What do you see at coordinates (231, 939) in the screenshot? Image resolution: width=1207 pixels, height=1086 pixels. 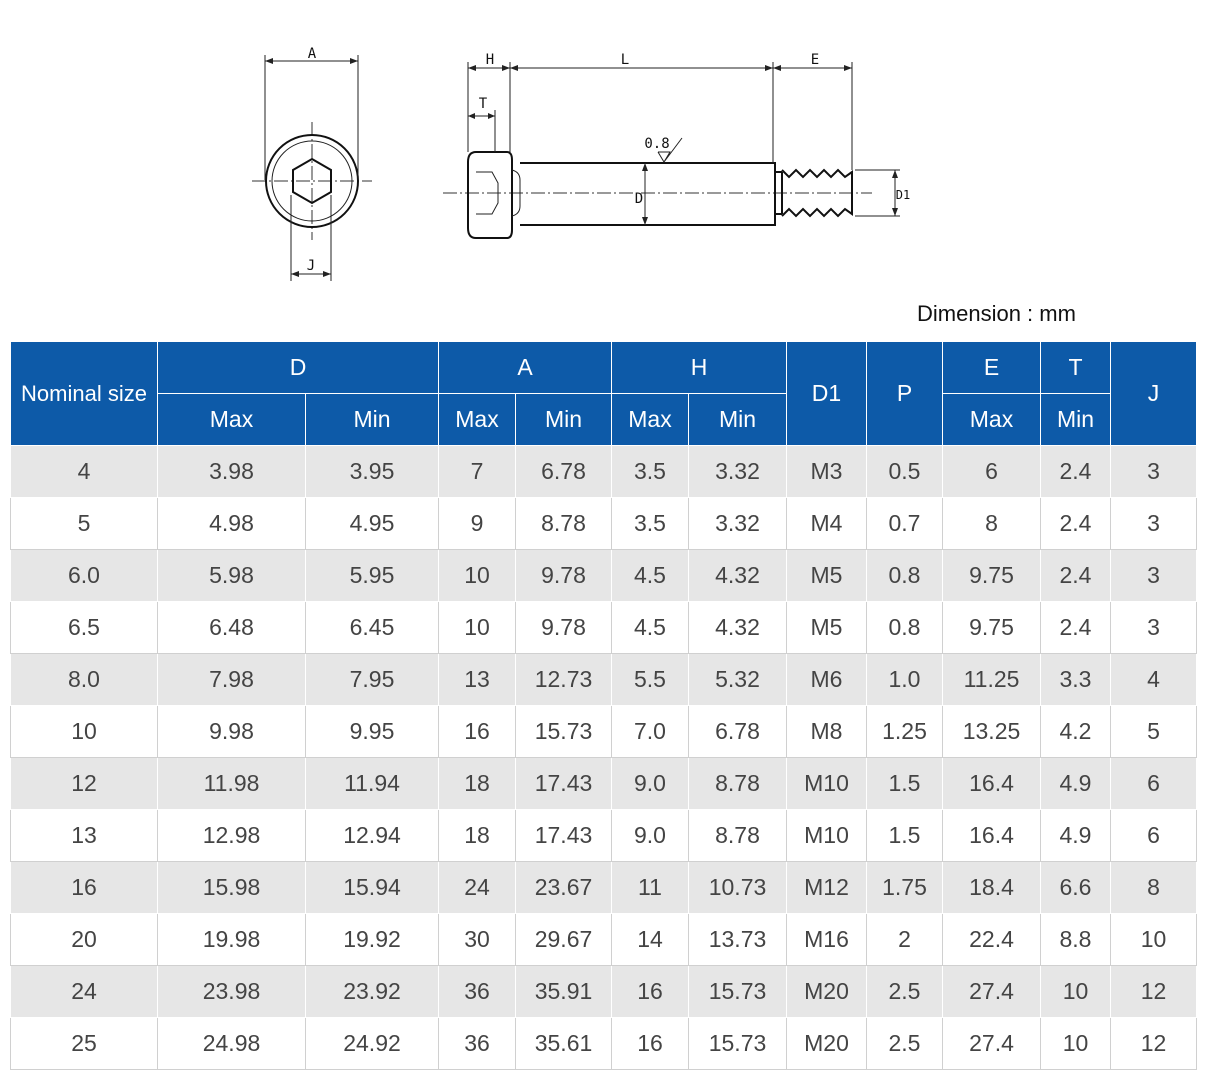 I see `table-cell: 19.98` at bounding box center [231, 939].